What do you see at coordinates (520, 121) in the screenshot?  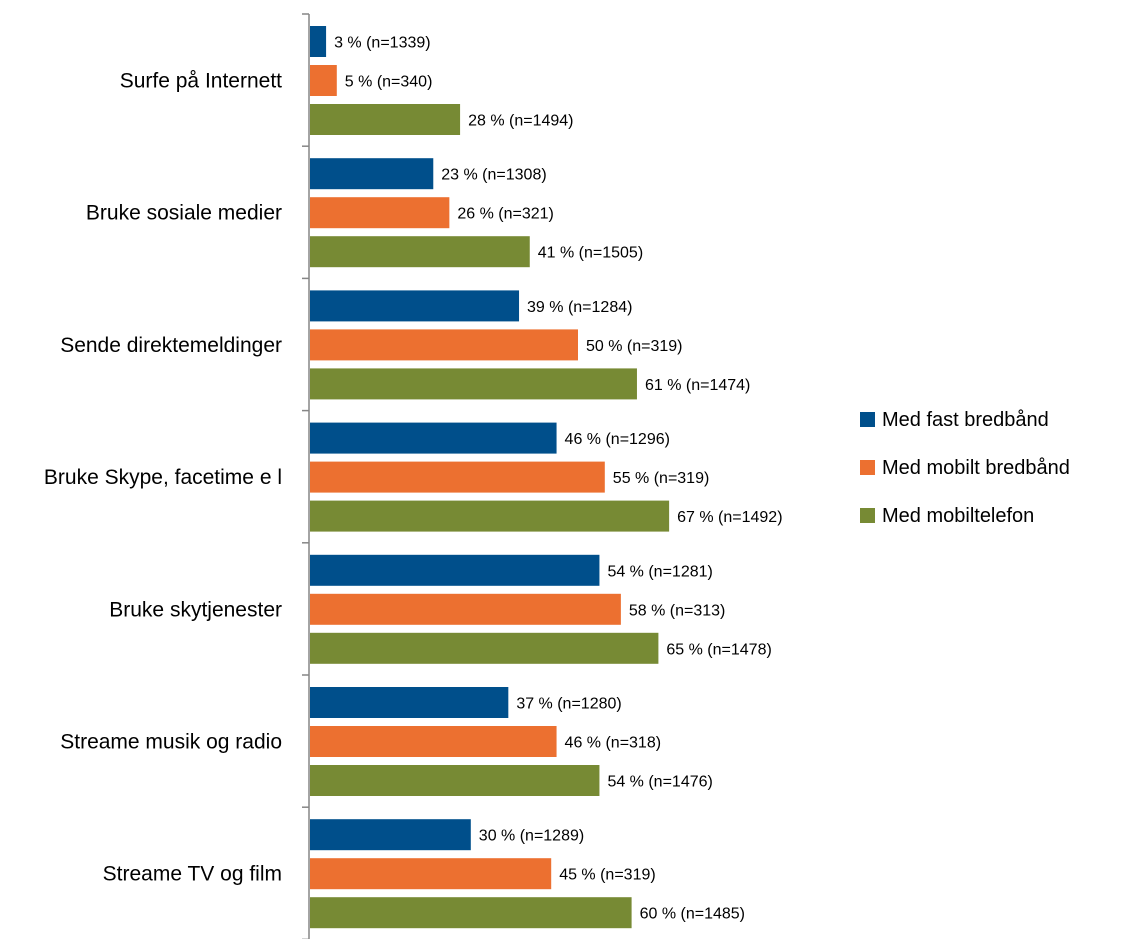 I see `data-label: 28 % (n=1494)` at bounding box center [520, 121].